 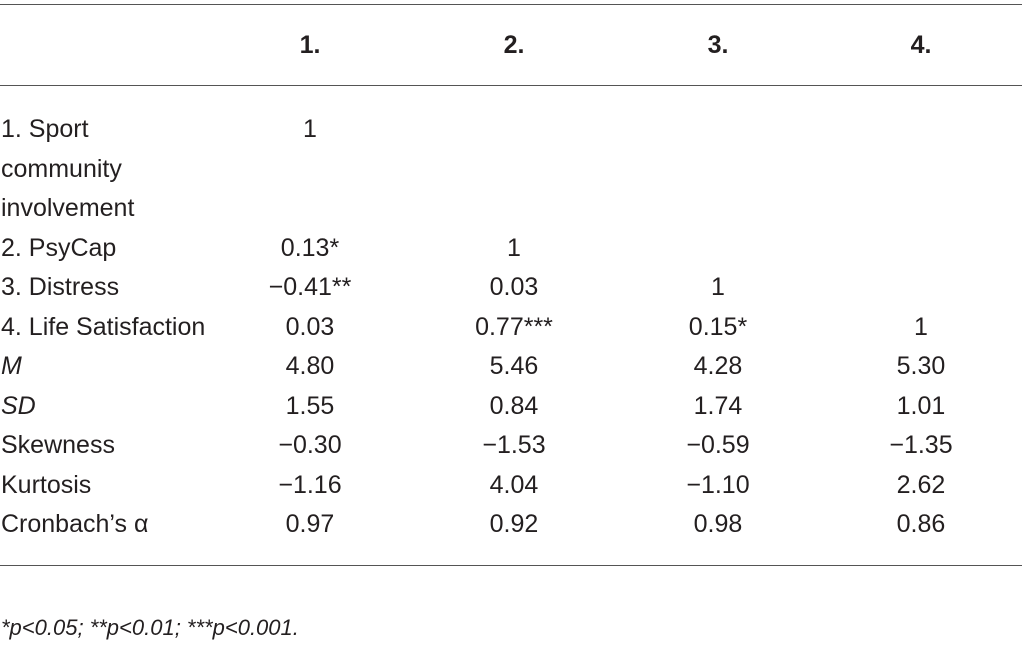 What do you see at coordinates (310, 484) in the screenshot?
I see `table-cell: −1.16` at bounding box center [310, 484].